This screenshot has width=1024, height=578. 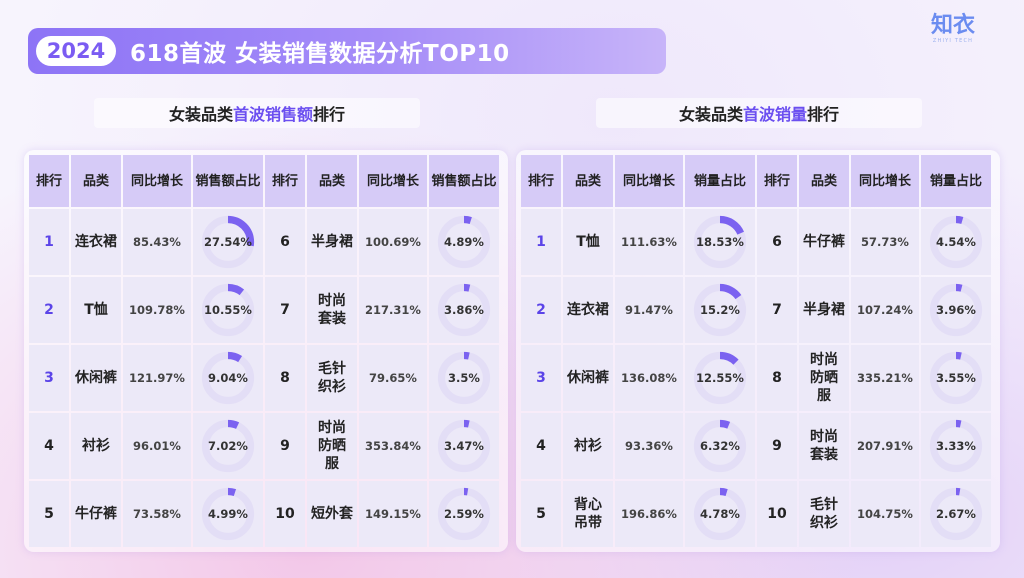 What do you see at coordinates (541, 378) in the screenshot?
I see `rank-cell: 3` at bounding box center [541, 378].